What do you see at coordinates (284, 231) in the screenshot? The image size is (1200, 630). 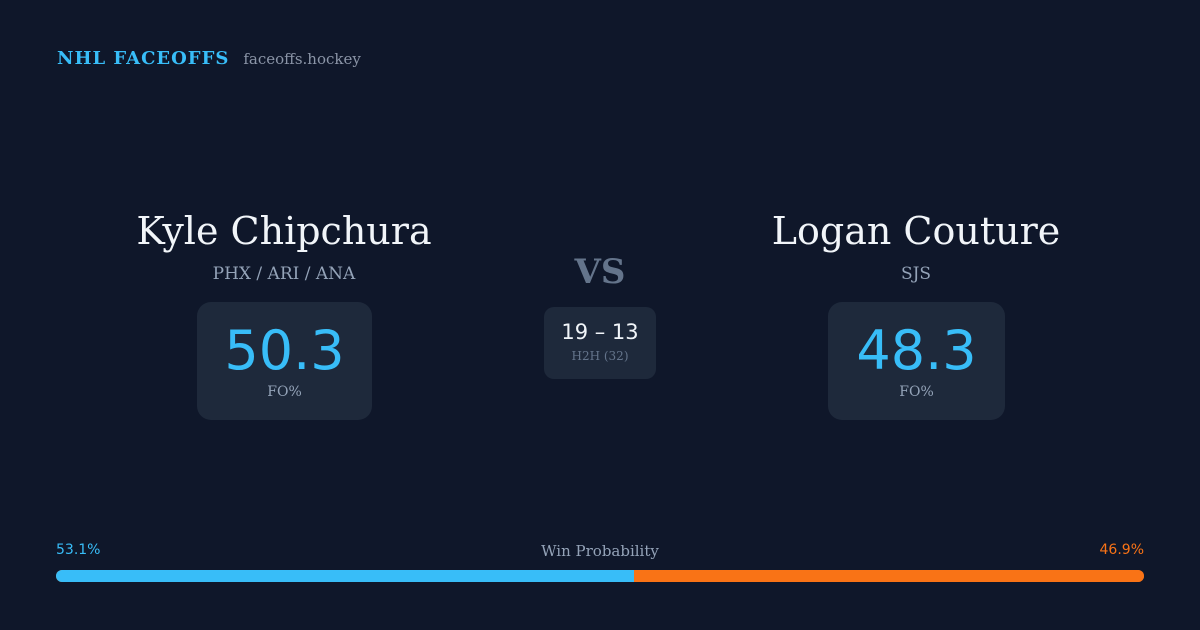 I see `player-left-name: Kyle Chipchura` at bounding box center [284, 231].